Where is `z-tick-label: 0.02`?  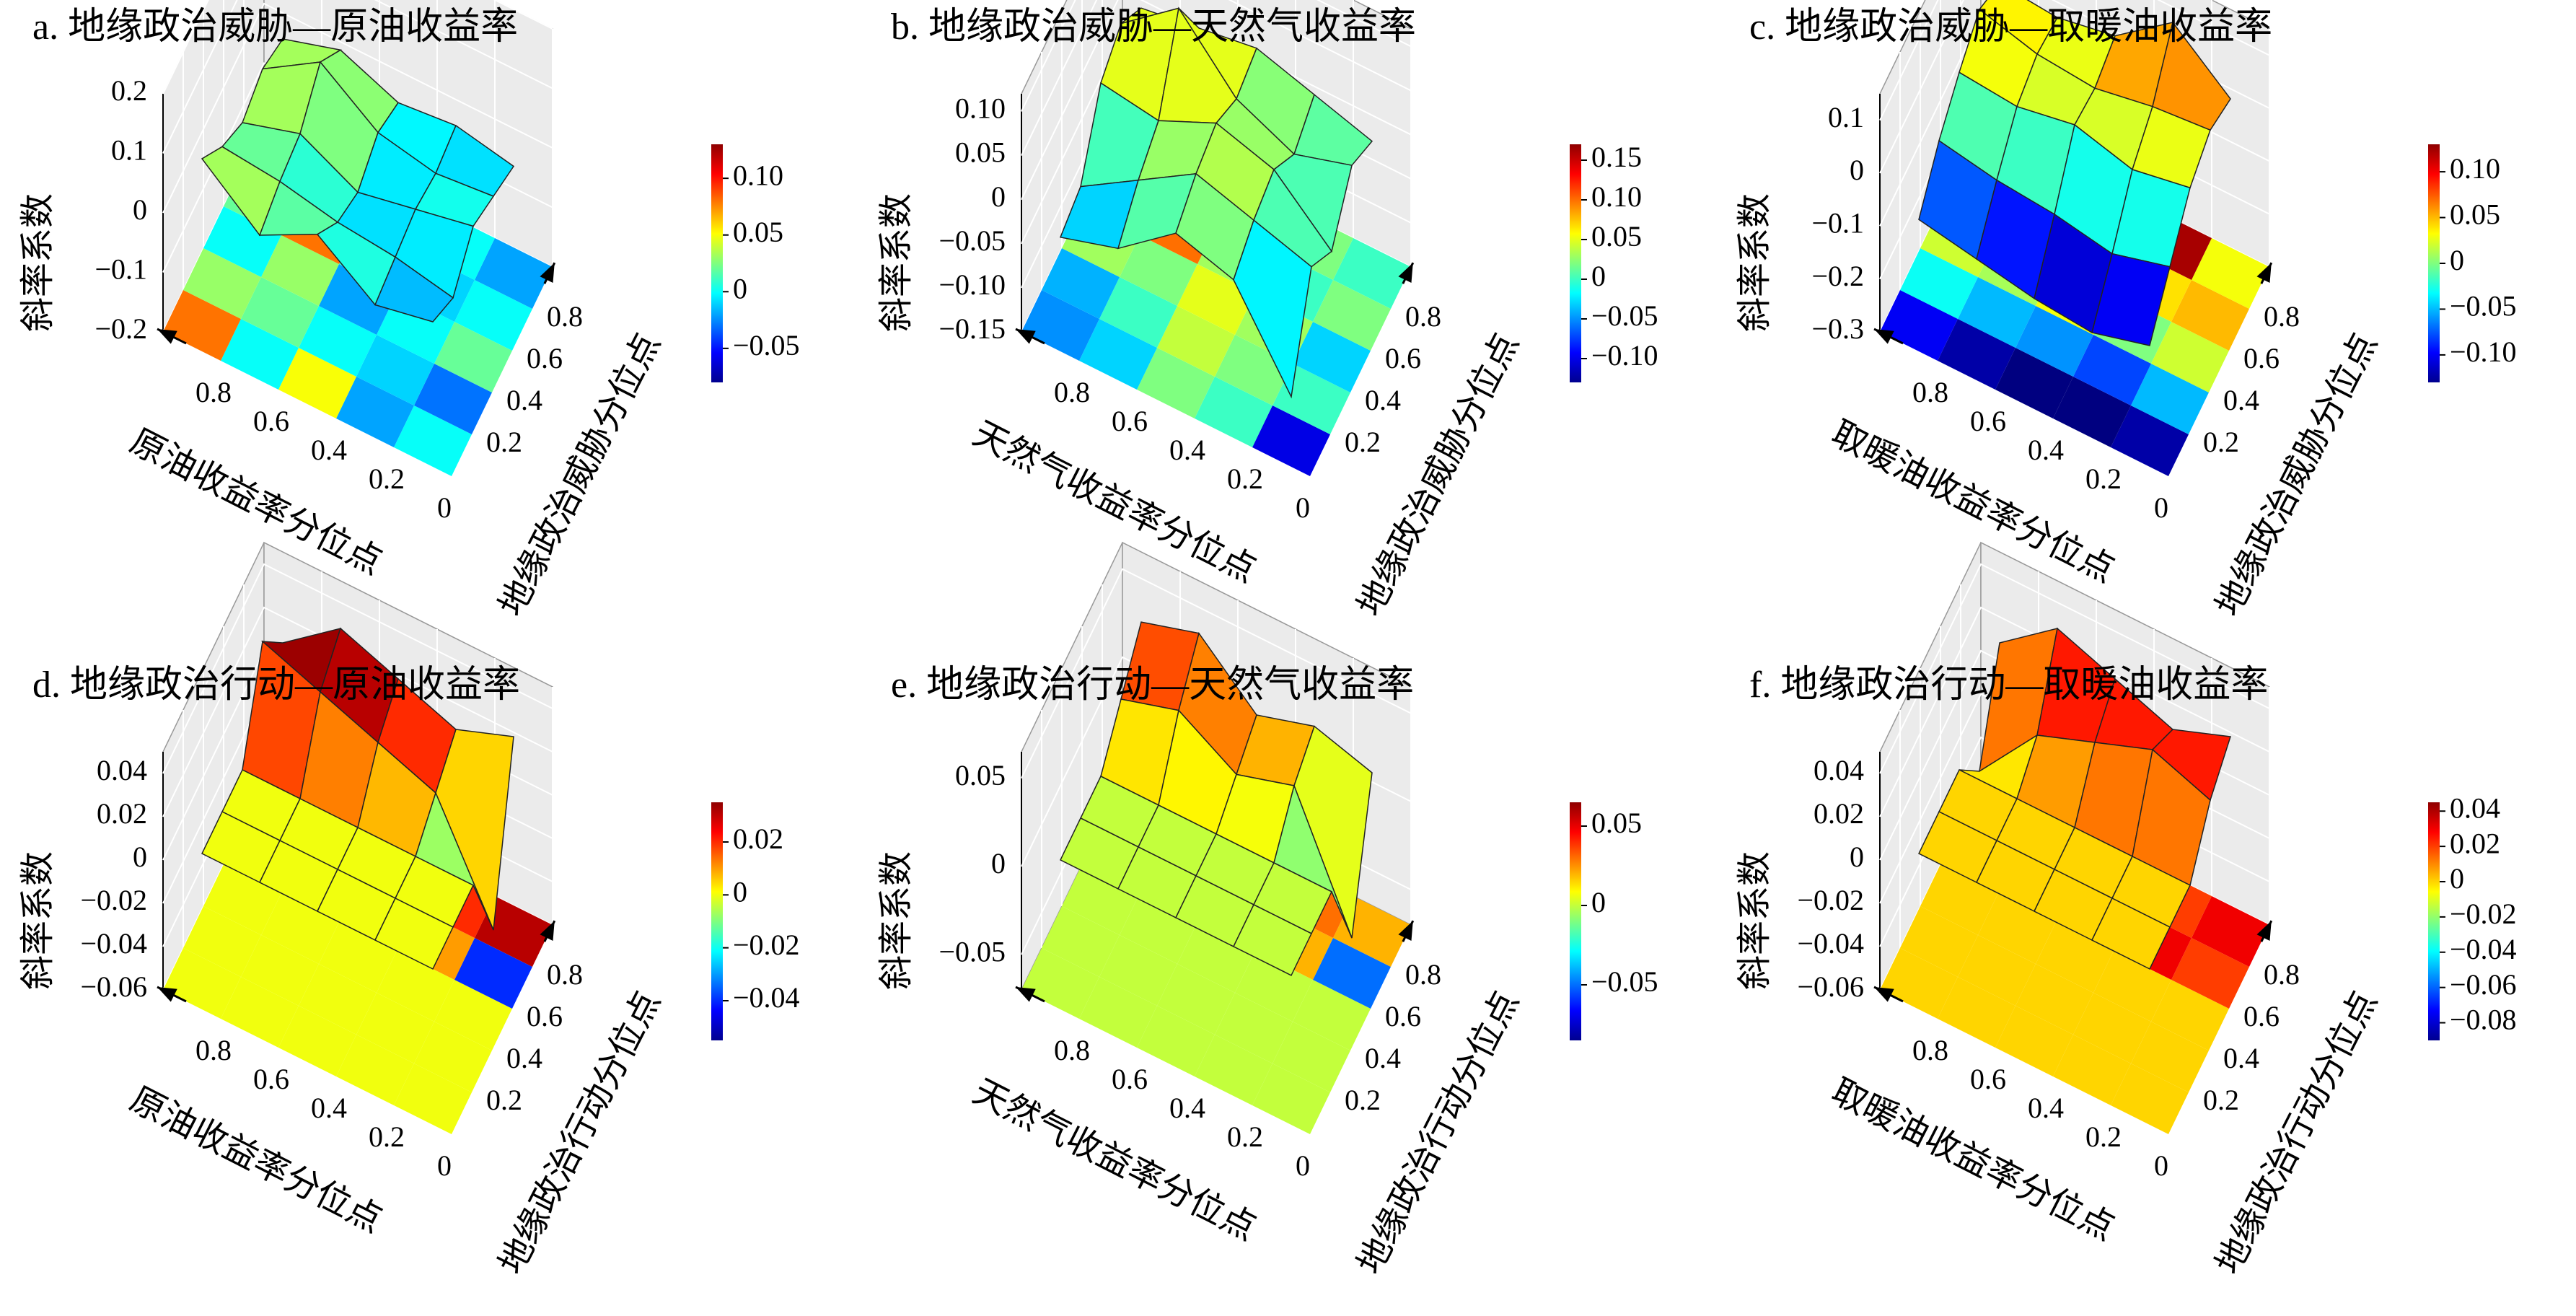 z-tick-label: 0.02 is located at coordinates (122, 813).